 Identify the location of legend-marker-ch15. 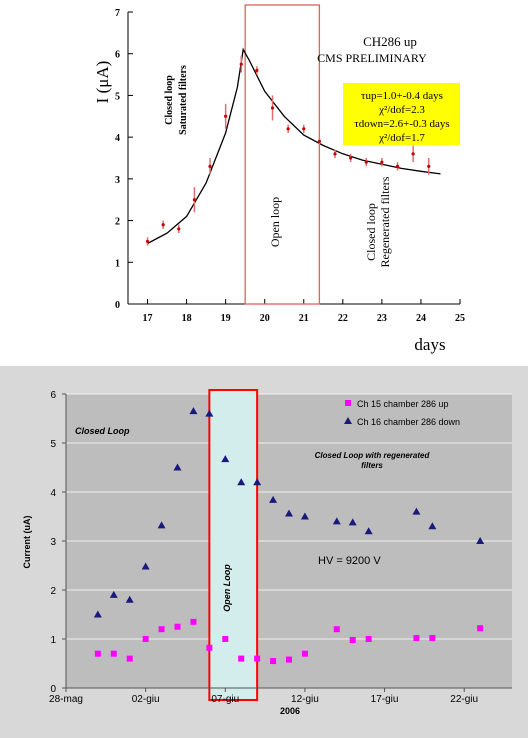
(348, 403).